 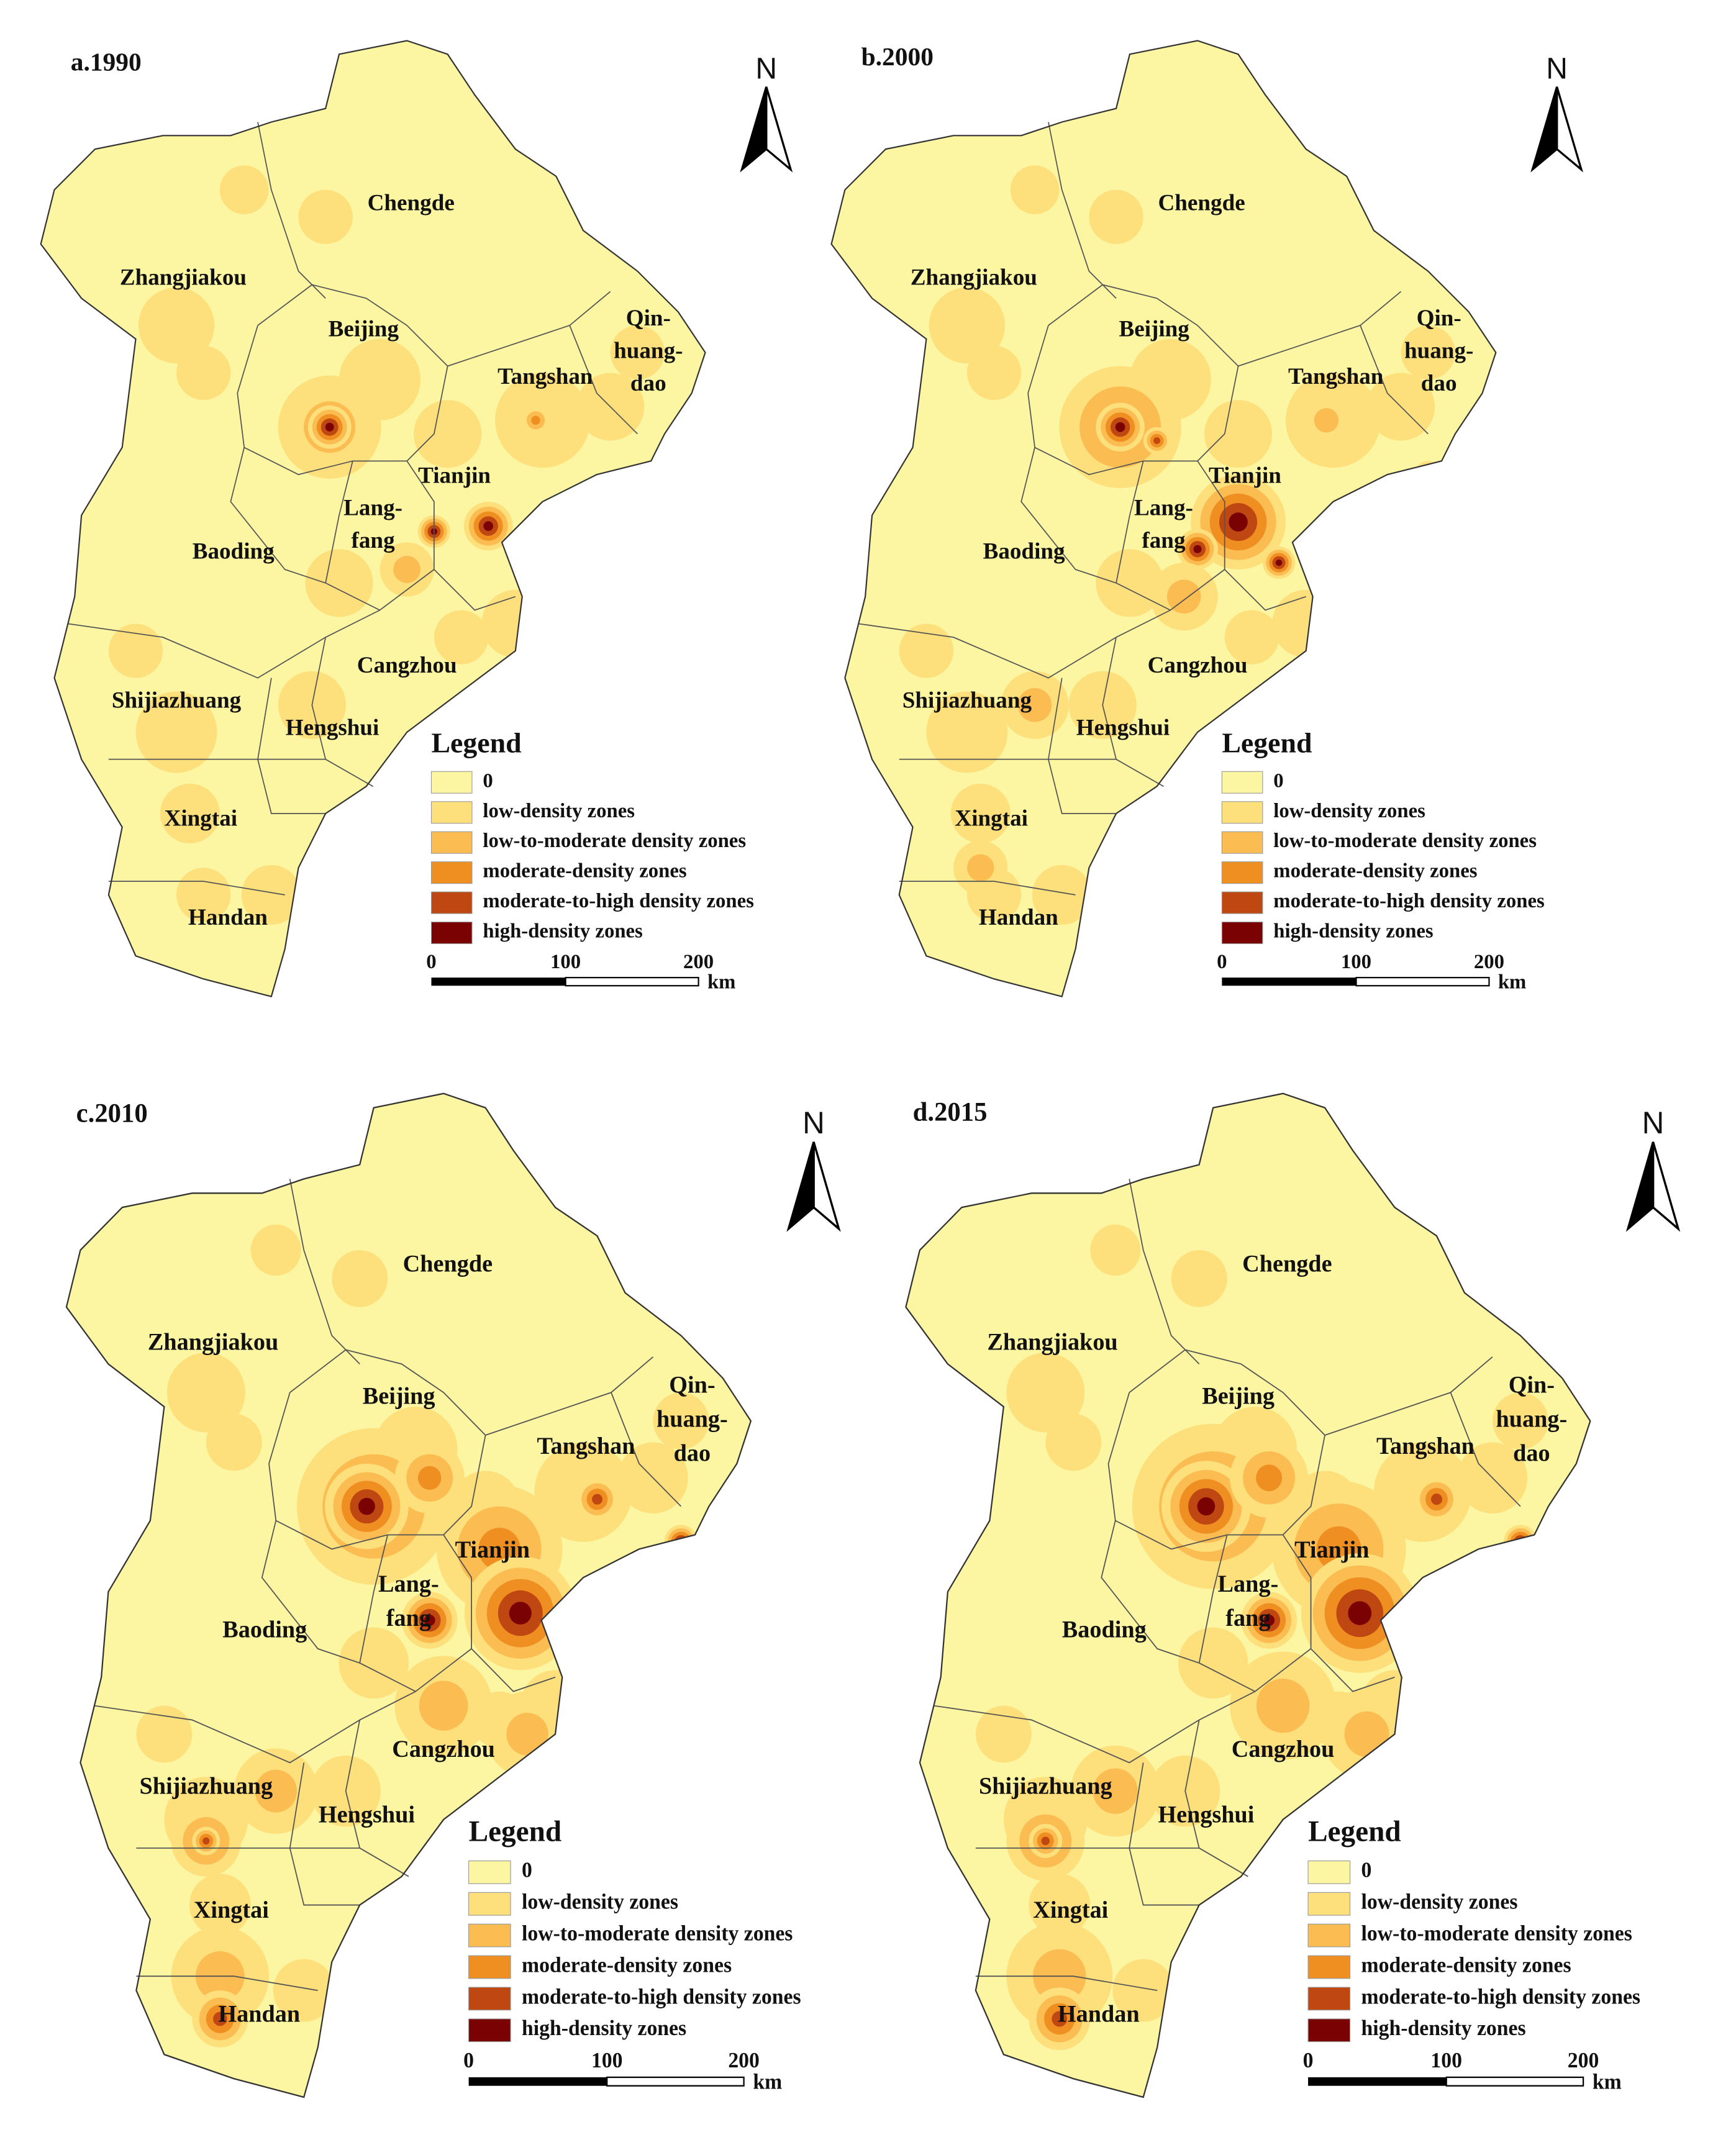 I want to click on city-label: Tianjin, so click(x=1245, y=475).